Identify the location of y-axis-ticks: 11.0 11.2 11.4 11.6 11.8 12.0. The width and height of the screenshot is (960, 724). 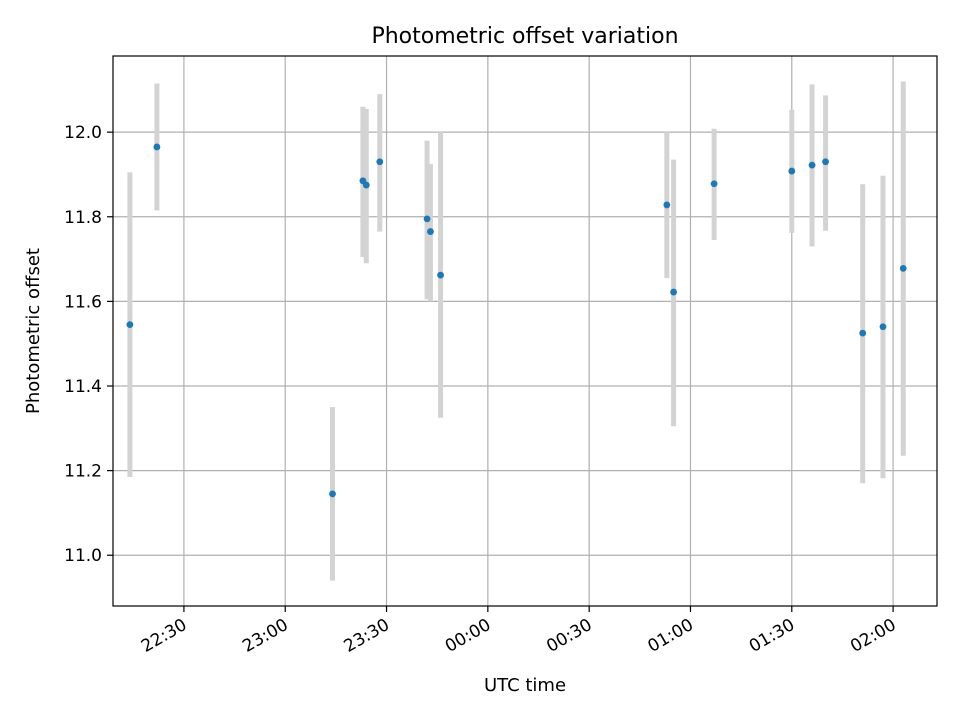
(88, 344).